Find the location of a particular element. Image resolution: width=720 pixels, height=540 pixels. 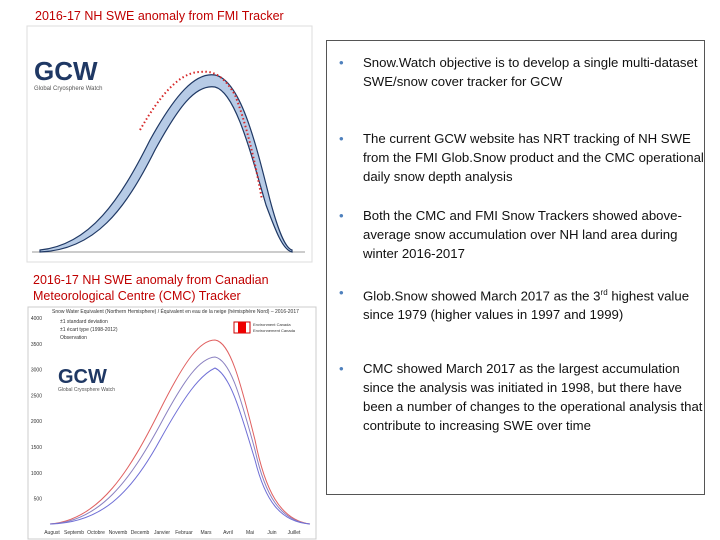

cmc-upper is located at coordinates (180, 432).